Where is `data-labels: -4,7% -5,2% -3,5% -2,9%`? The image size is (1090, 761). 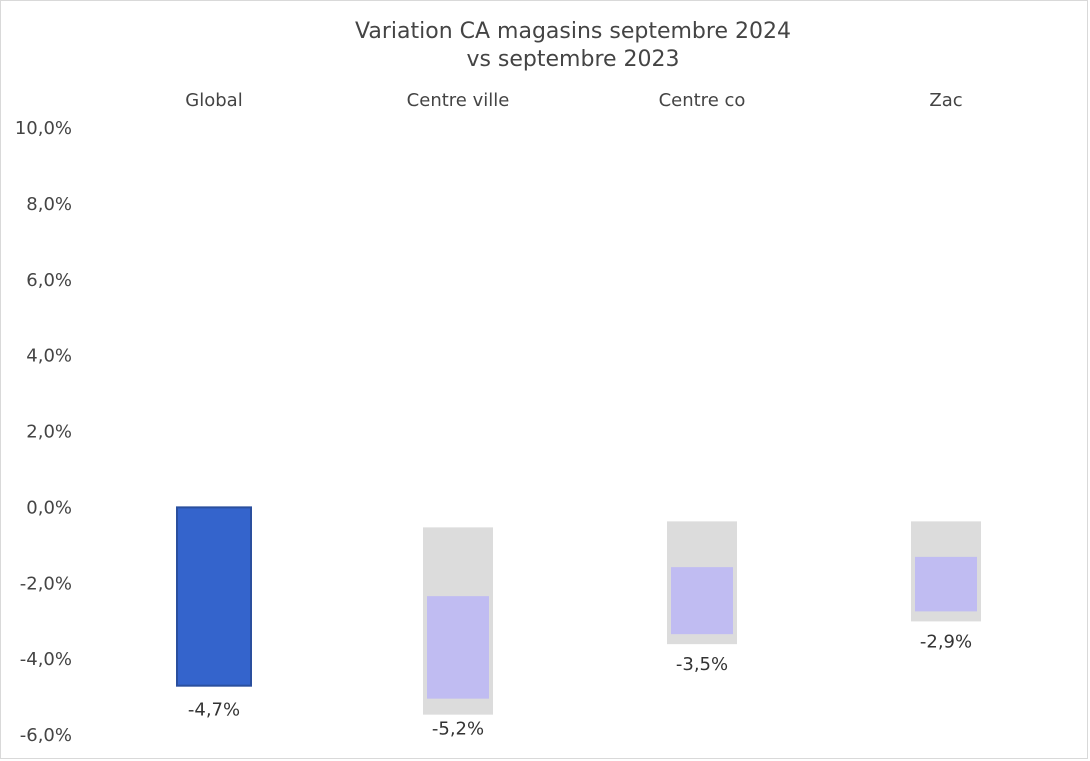
data-labels: -4,7% -5,2% -3,5% -2,9% is located at coordinates (580, 685).